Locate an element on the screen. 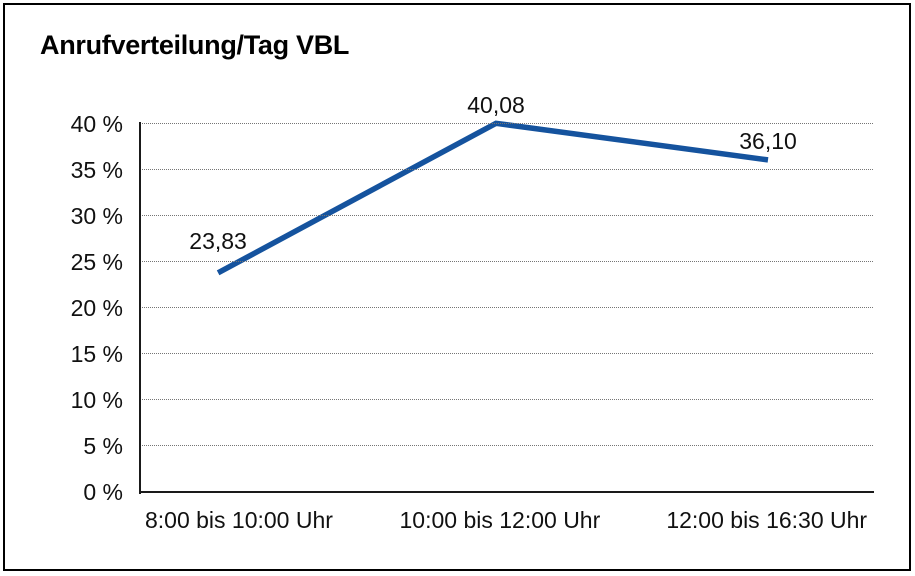  x-axis is located at coordinates (506, 492).